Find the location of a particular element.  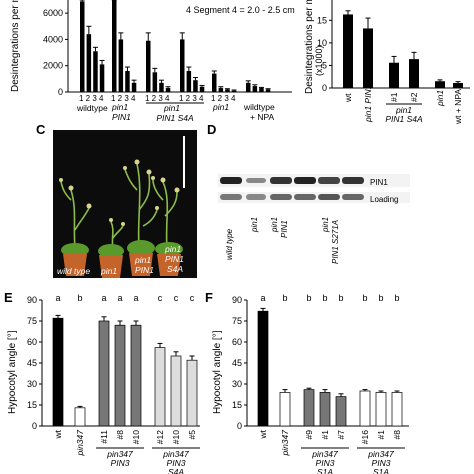

panel-f-y-tick-label: 75 is located at coordinates (237, 321).